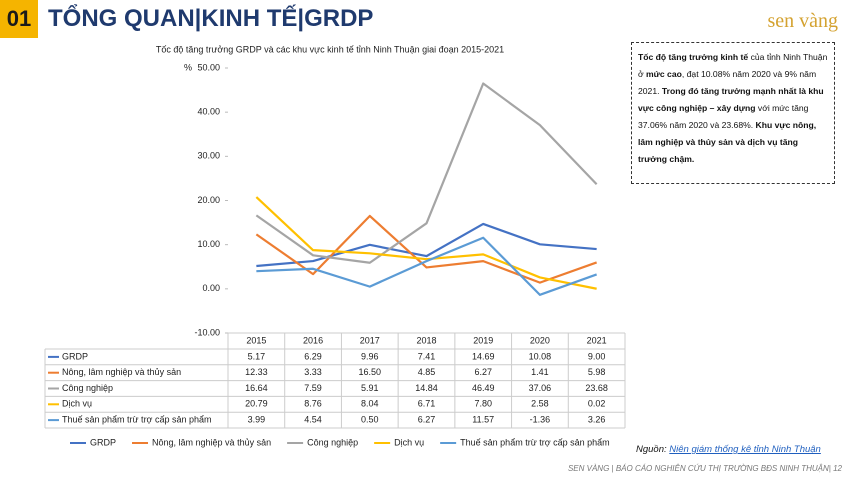 The height and width of the screenshot is (480, 852). What do you see at coordinates (597, 372) in the screenshot?
I see `table-cell: 5.98` at bounding box center [597, 372].